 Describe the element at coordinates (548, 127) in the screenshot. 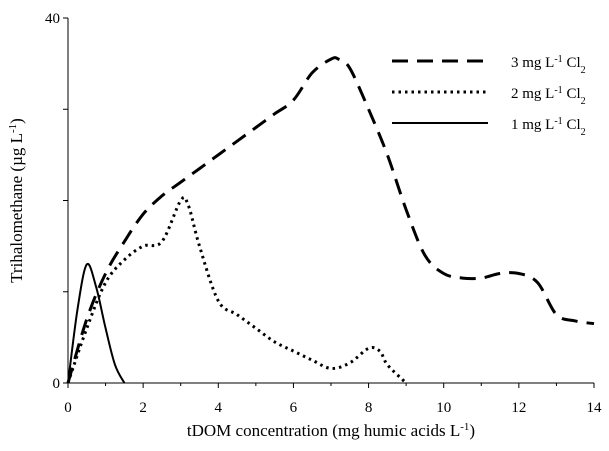

I see `legend-label-1mg: 1 mg L-1 Cl2` at that location.